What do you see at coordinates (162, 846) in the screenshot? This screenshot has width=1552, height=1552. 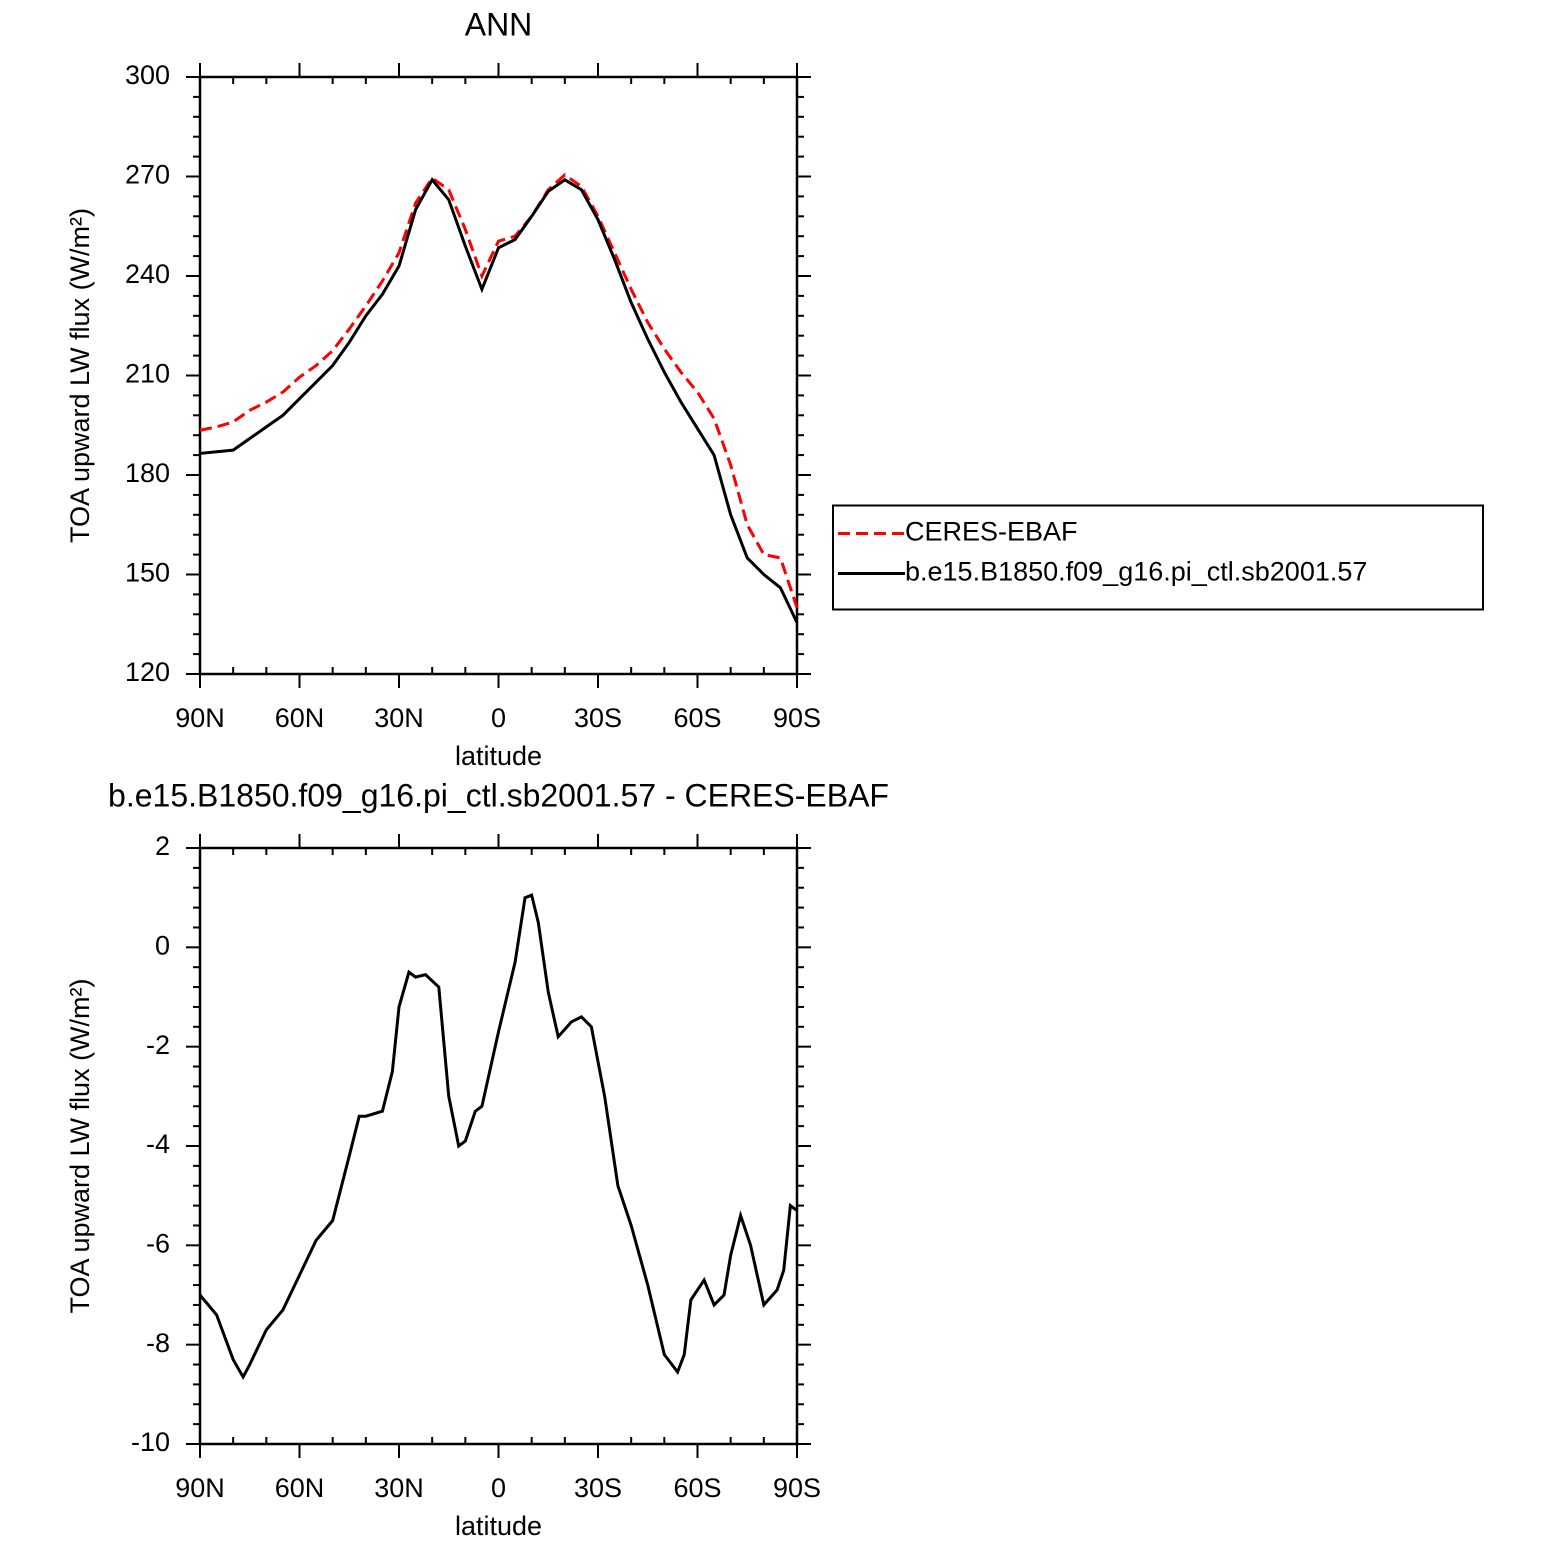 I see `y-tick-label: 2` at bounding box center [162, 846].